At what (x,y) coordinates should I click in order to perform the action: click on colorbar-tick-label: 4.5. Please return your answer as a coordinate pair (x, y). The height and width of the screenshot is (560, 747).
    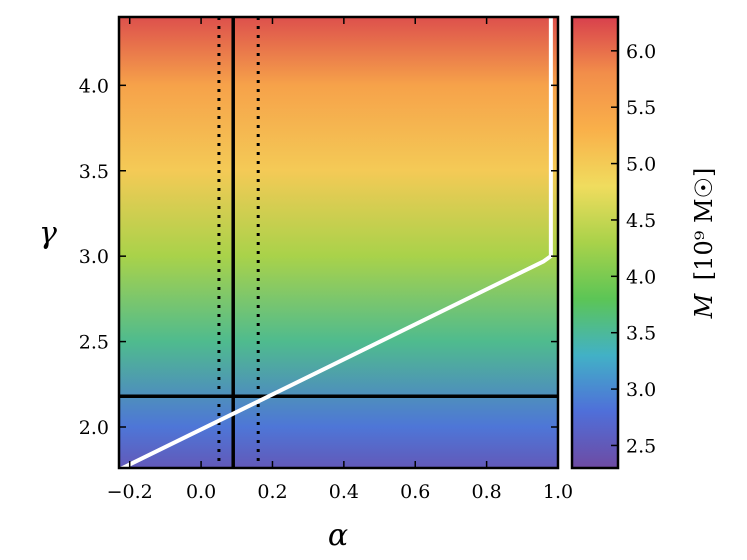
    Looking at the image, I should click on (641, 221).